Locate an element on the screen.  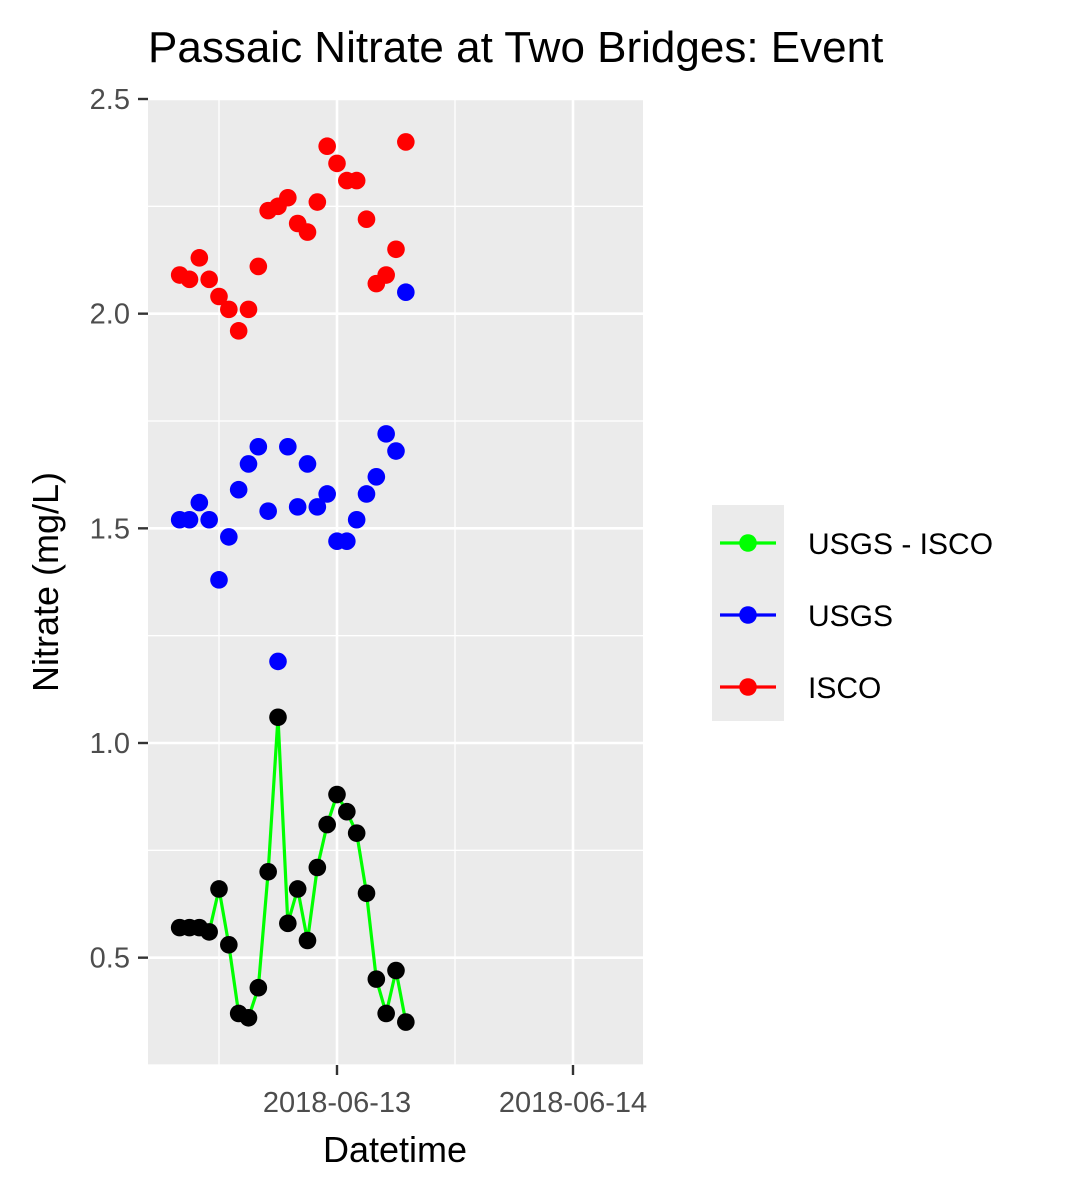
legend-label-isco: ISCO is located at coordinates (844, 688).